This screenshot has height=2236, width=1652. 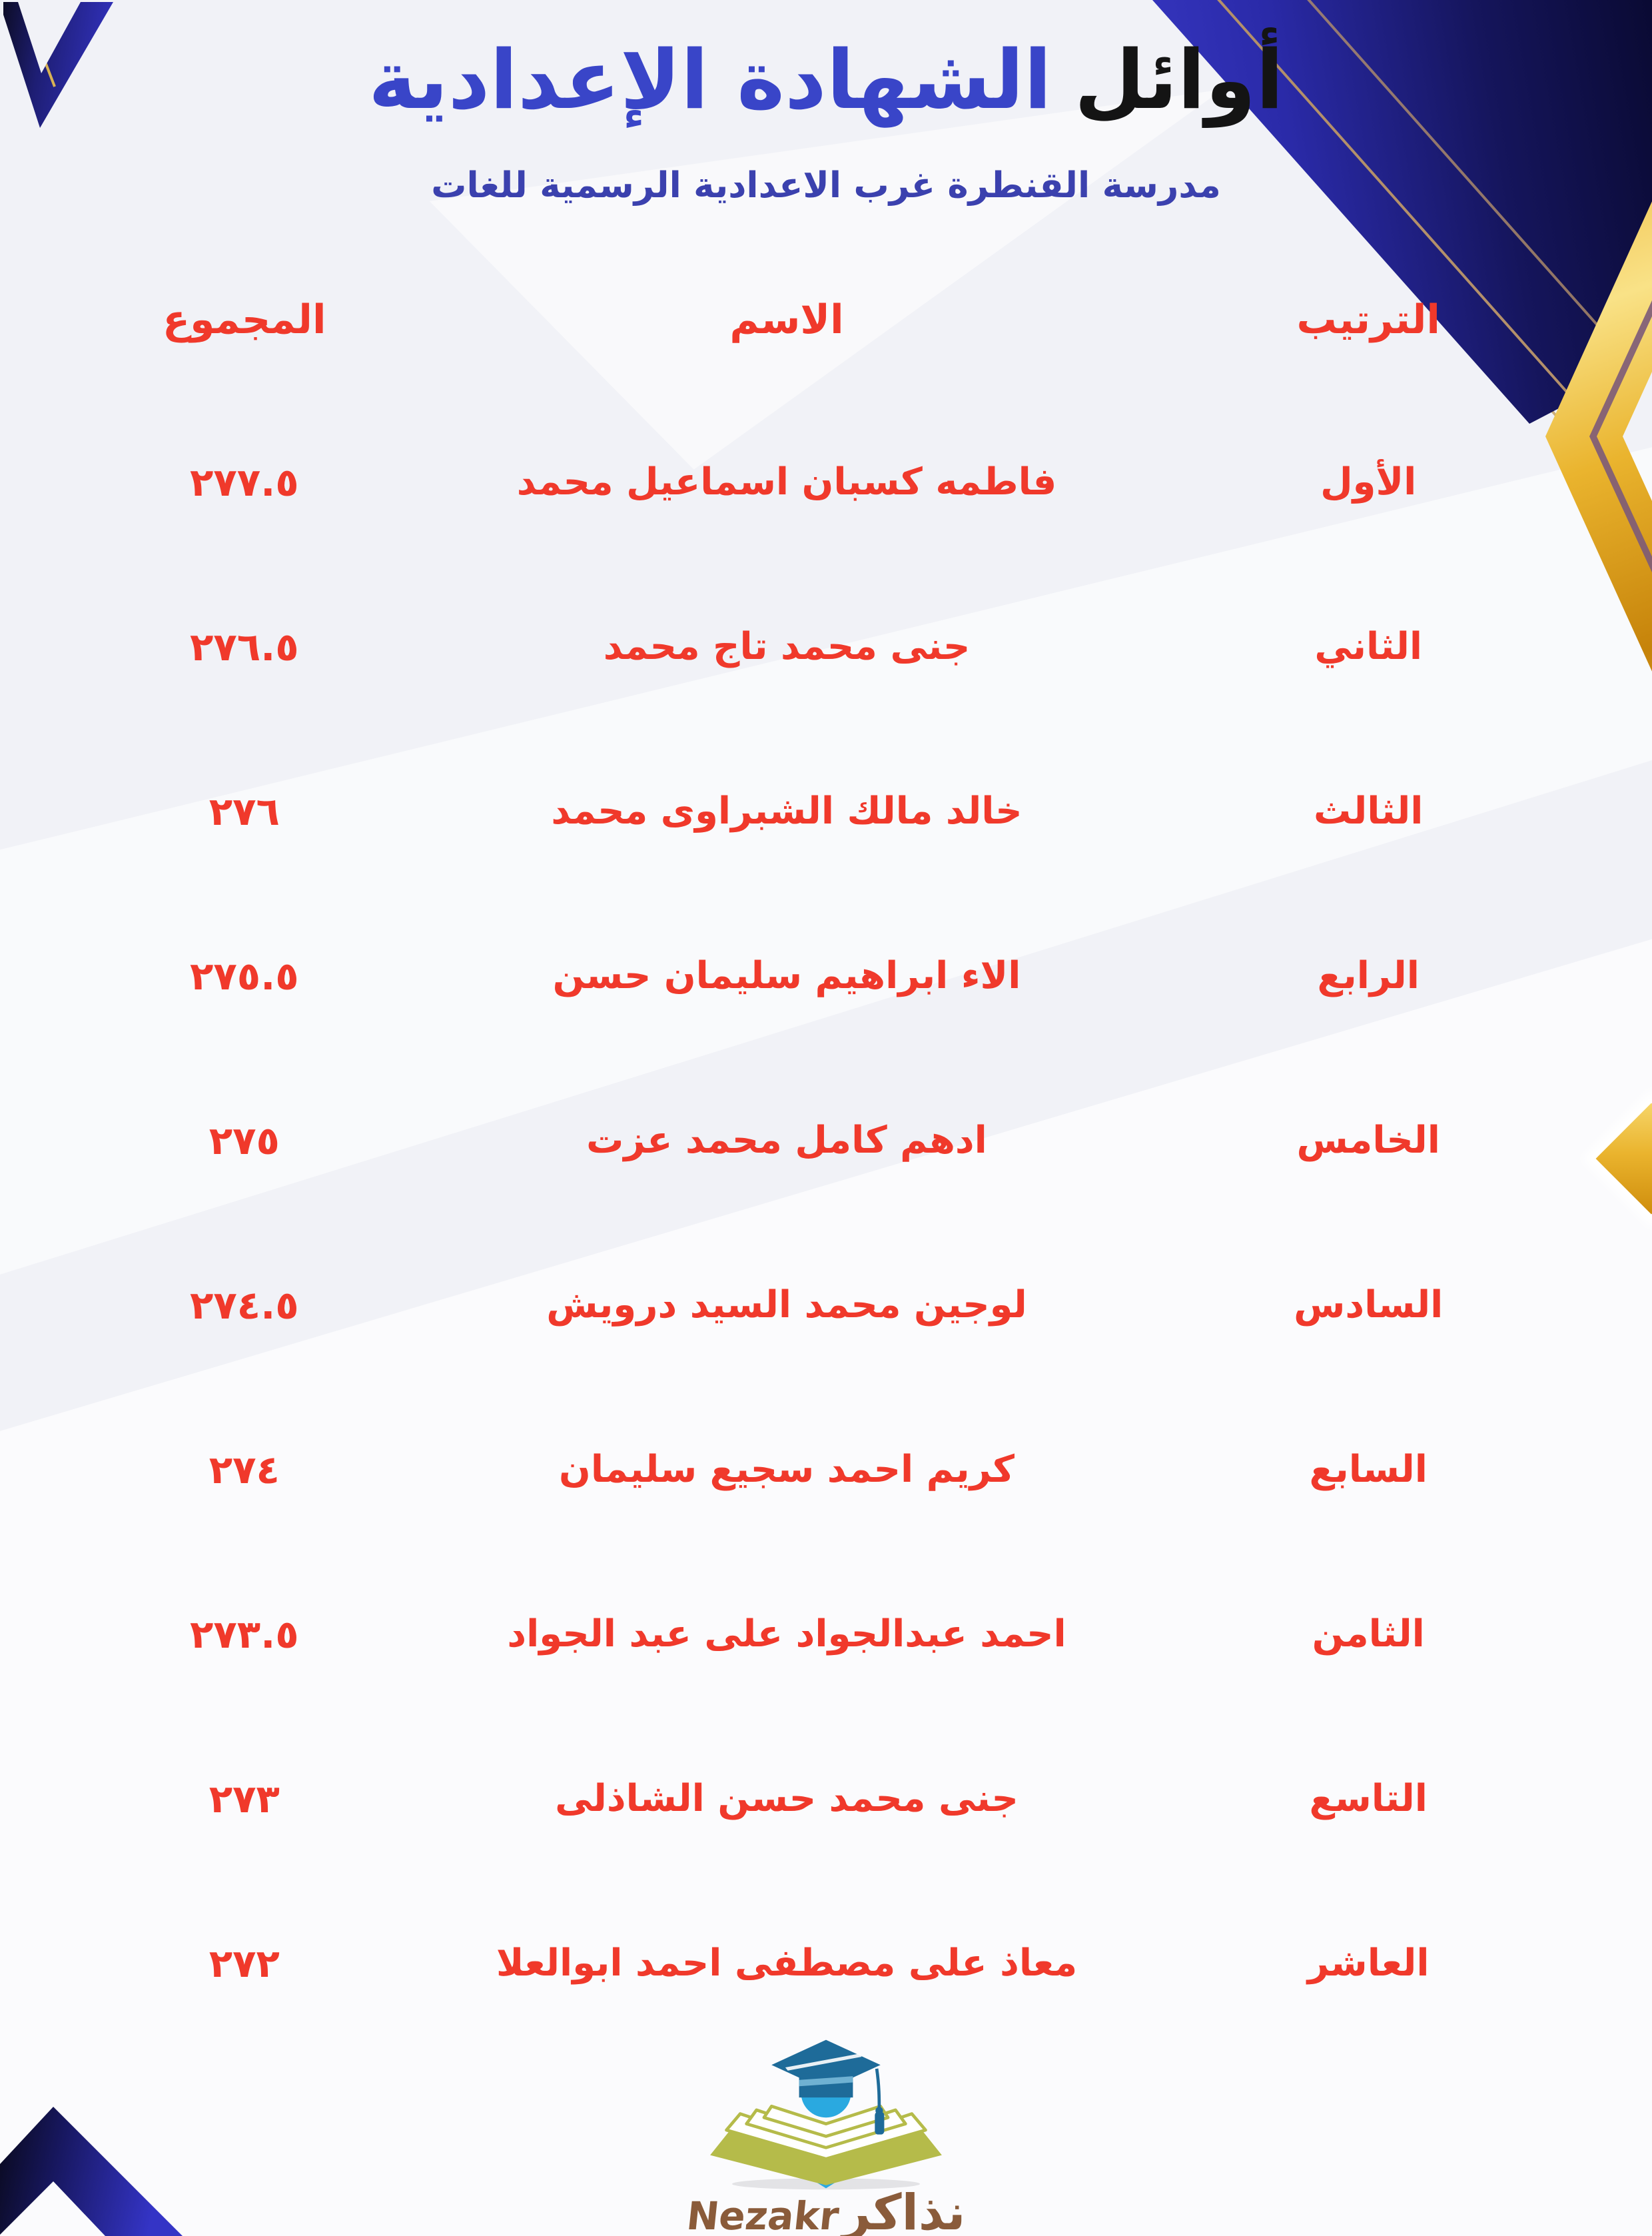 I want to click on name-cell: جنى محمد تاج محمد, so click(x=787, y=646).